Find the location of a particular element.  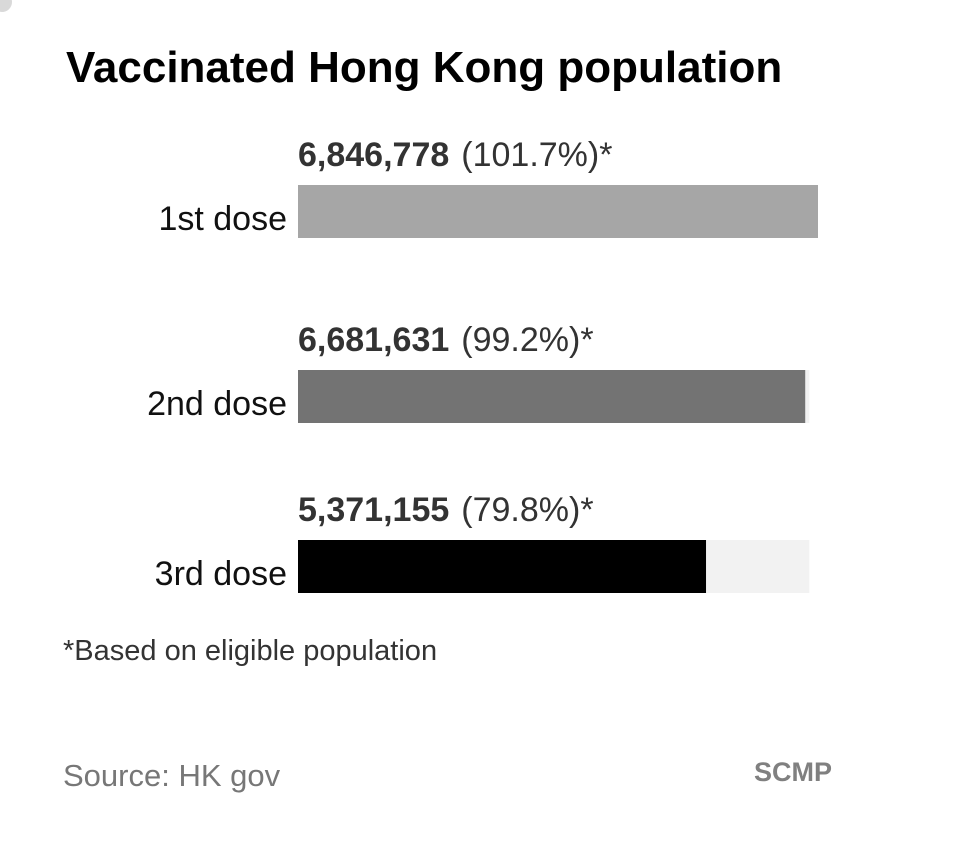

value-count-3rd-dose: 5,371,155 is located at coordinates (373, 510).